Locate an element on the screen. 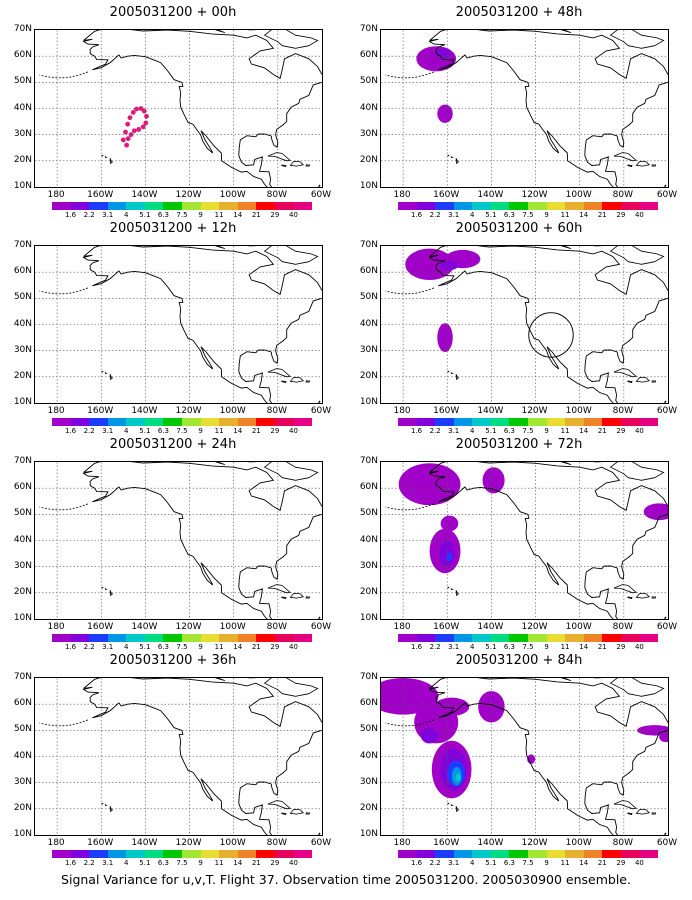 The image size is (692, 900). longitude-tick-label: 80W is located at coordinates (623, 627).